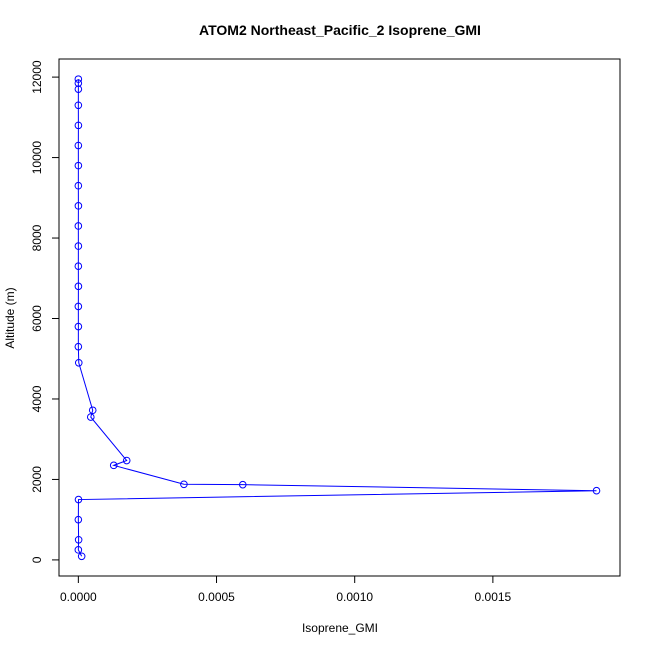 The width and height of the screenshot is (650, 650). Describe the element at coordinates (37, 237) in the screenshot. I see `y-tick-label: 8000` at that location.